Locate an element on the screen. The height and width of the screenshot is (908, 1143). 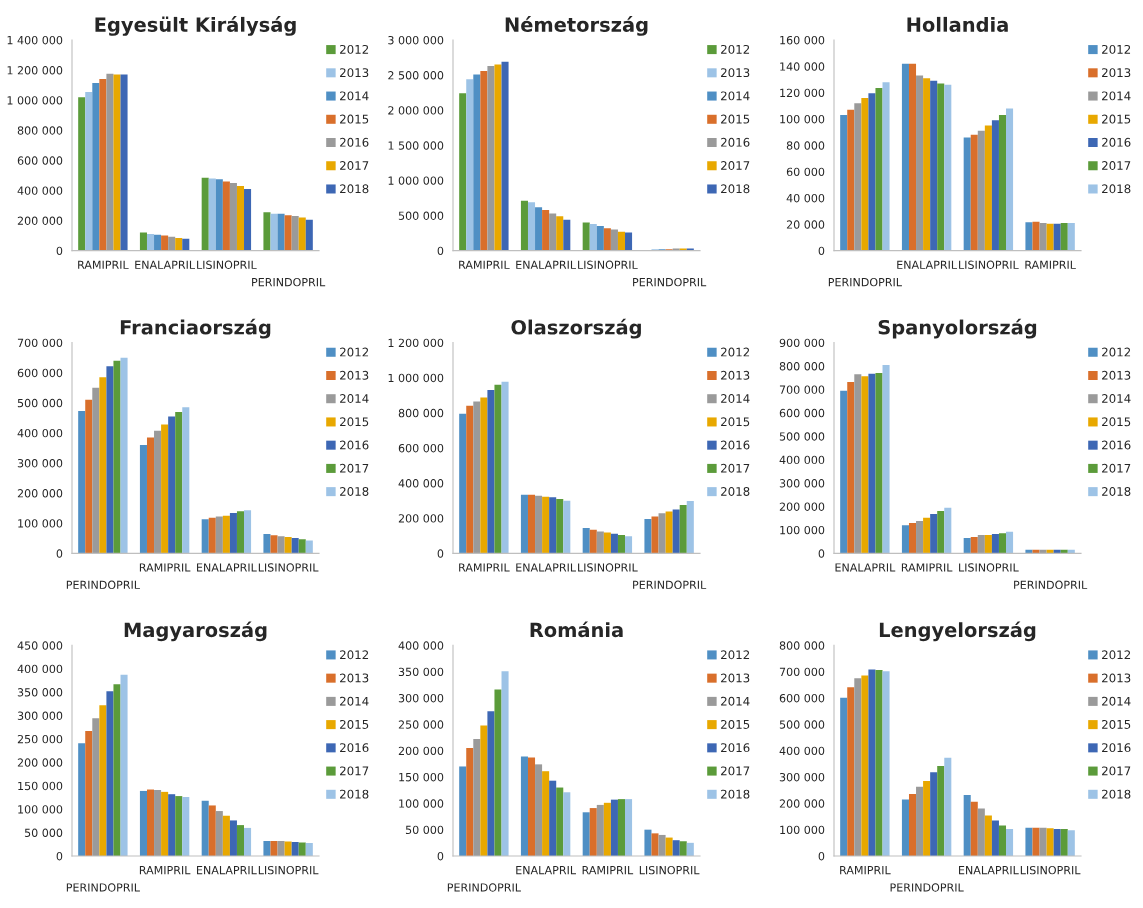
chart-title: Spanyolország is located at coordinates (957, 328).